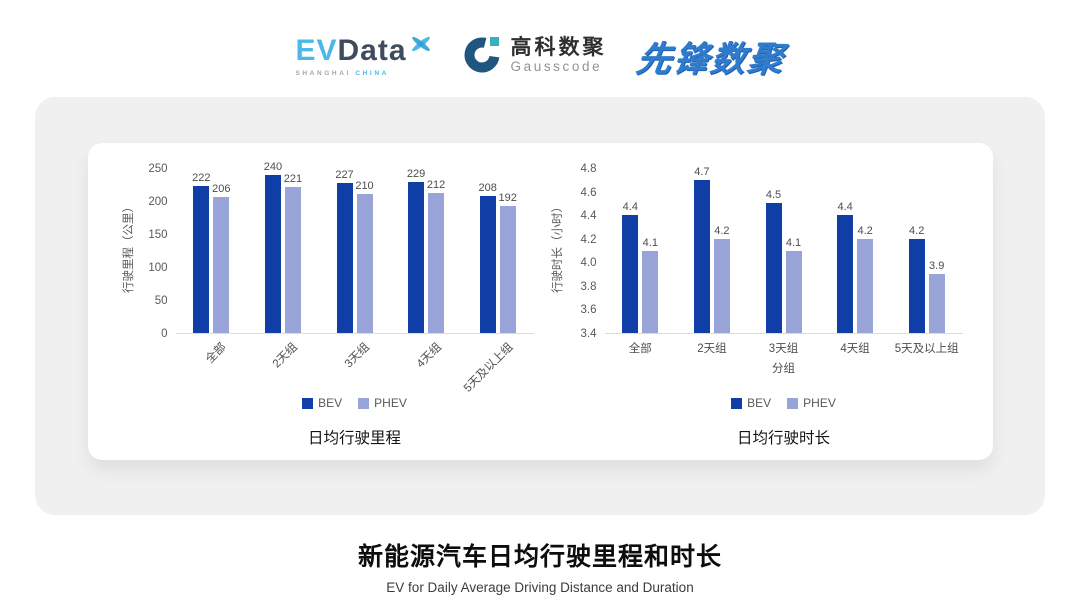 This screenshot has height=608, width=1080. I want to click on evdata-logo: EV Data SHANGHAI CHINA, so click(363, 55).